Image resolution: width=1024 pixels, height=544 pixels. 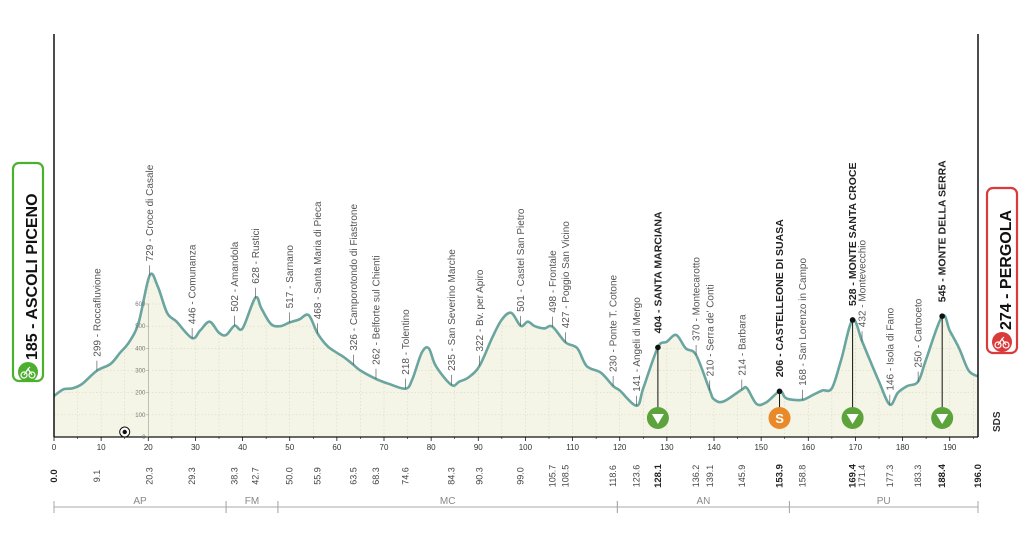 What do you see at coordinates (613, 476) in the screenshot?
I see `waypoint-km-label: 118.6` at bounding box center [613, 476].